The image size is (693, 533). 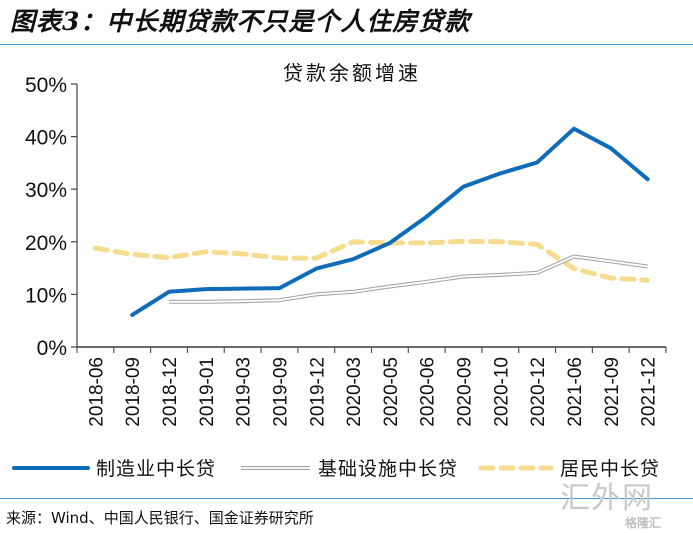 I want to click on watermark: 汇外网, so click(x=606, y=498).